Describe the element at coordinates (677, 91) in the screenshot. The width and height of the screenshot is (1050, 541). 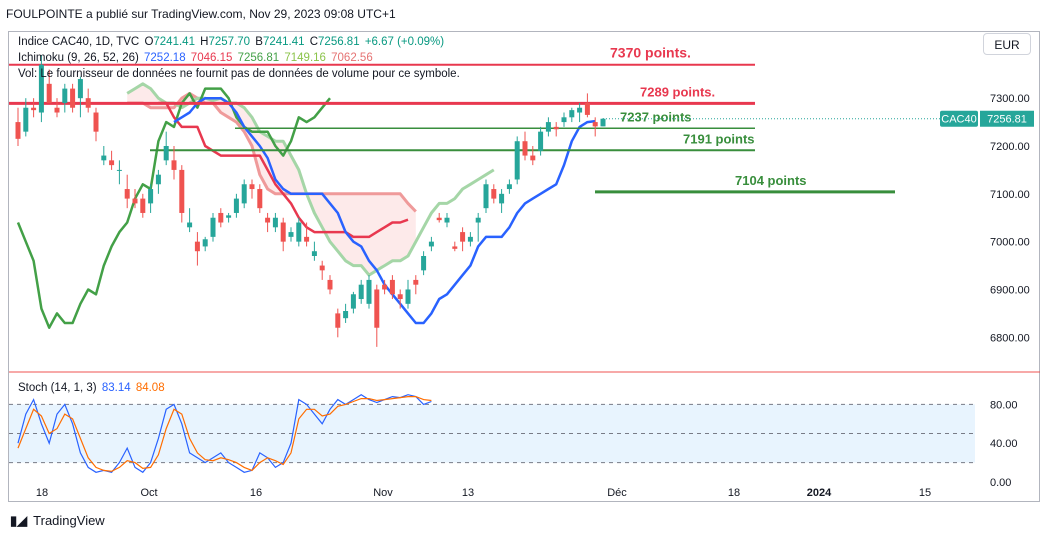
I see `level-label-7289: 7289 points.` at that location.